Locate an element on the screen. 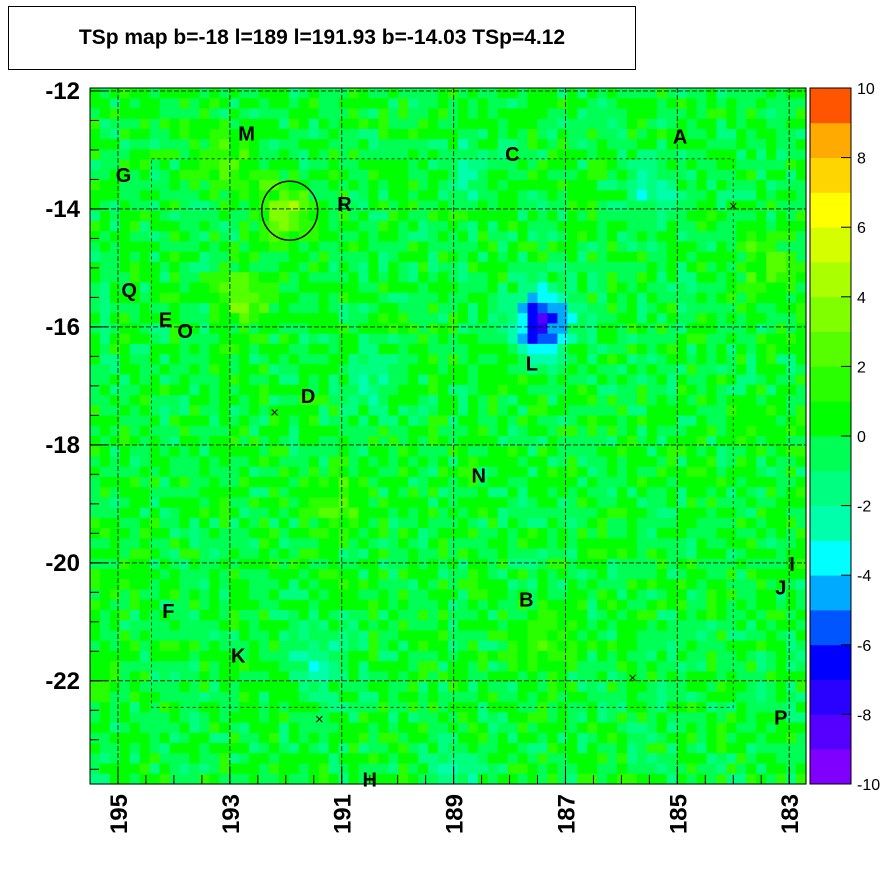 Image resolution: width=896 pixels, height=872 pixels. source-marker is located at coordinates (319, 719).